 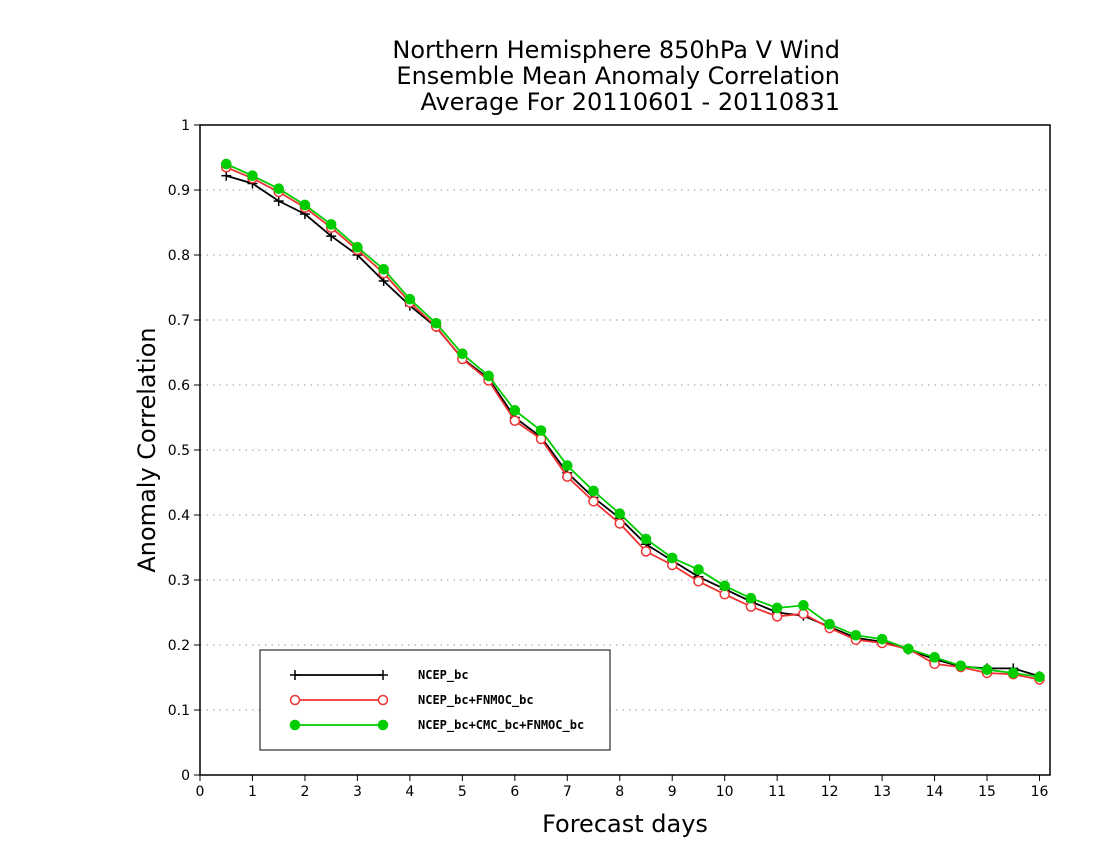 What do you see at coordinates (179, 386) in the screenshot?
I see `y-tick-label: 0.6` at bounding box center [179, 386].